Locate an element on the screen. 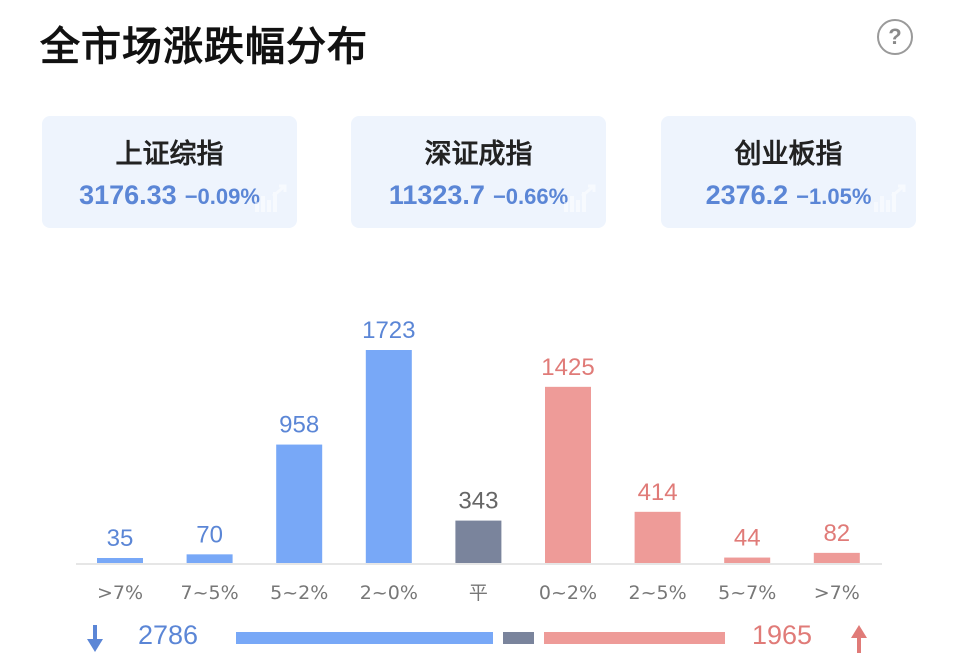 This screenshot has width=954, height=666. index-card-chinext: 创业板指 2376.2 −1.05% is located at coordinates (788, 172).